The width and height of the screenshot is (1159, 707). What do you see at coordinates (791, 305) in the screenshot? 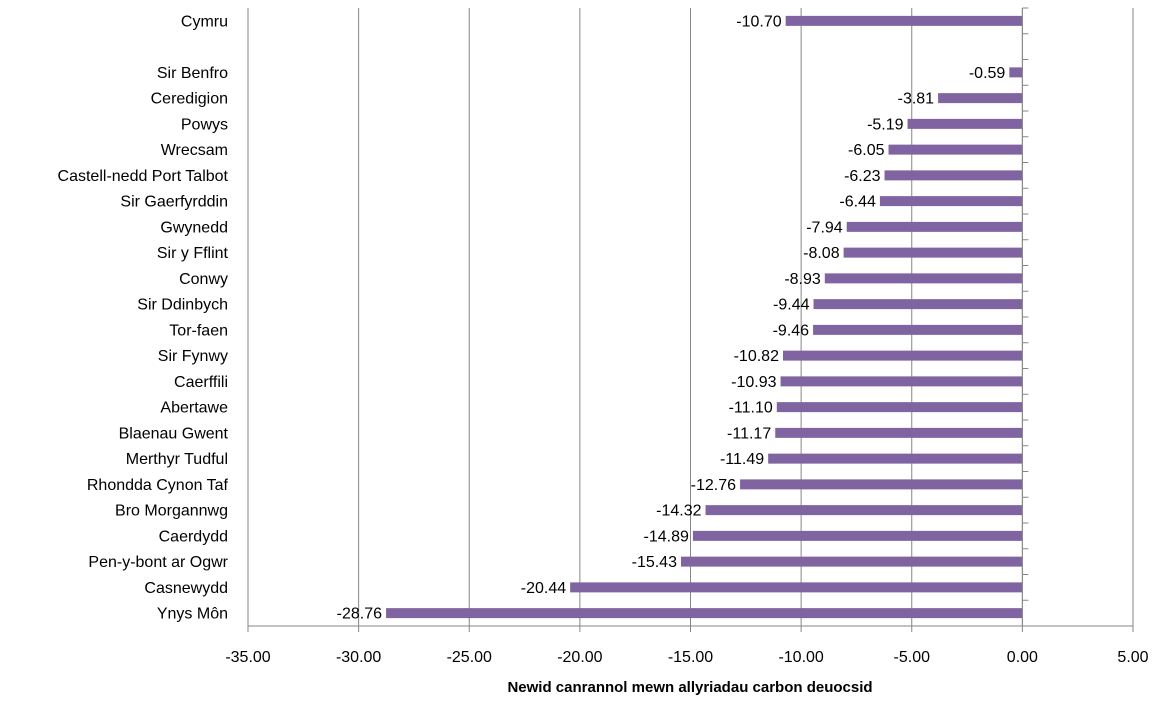
I see `data-label: -9.44` at bounding box center [791, 305].